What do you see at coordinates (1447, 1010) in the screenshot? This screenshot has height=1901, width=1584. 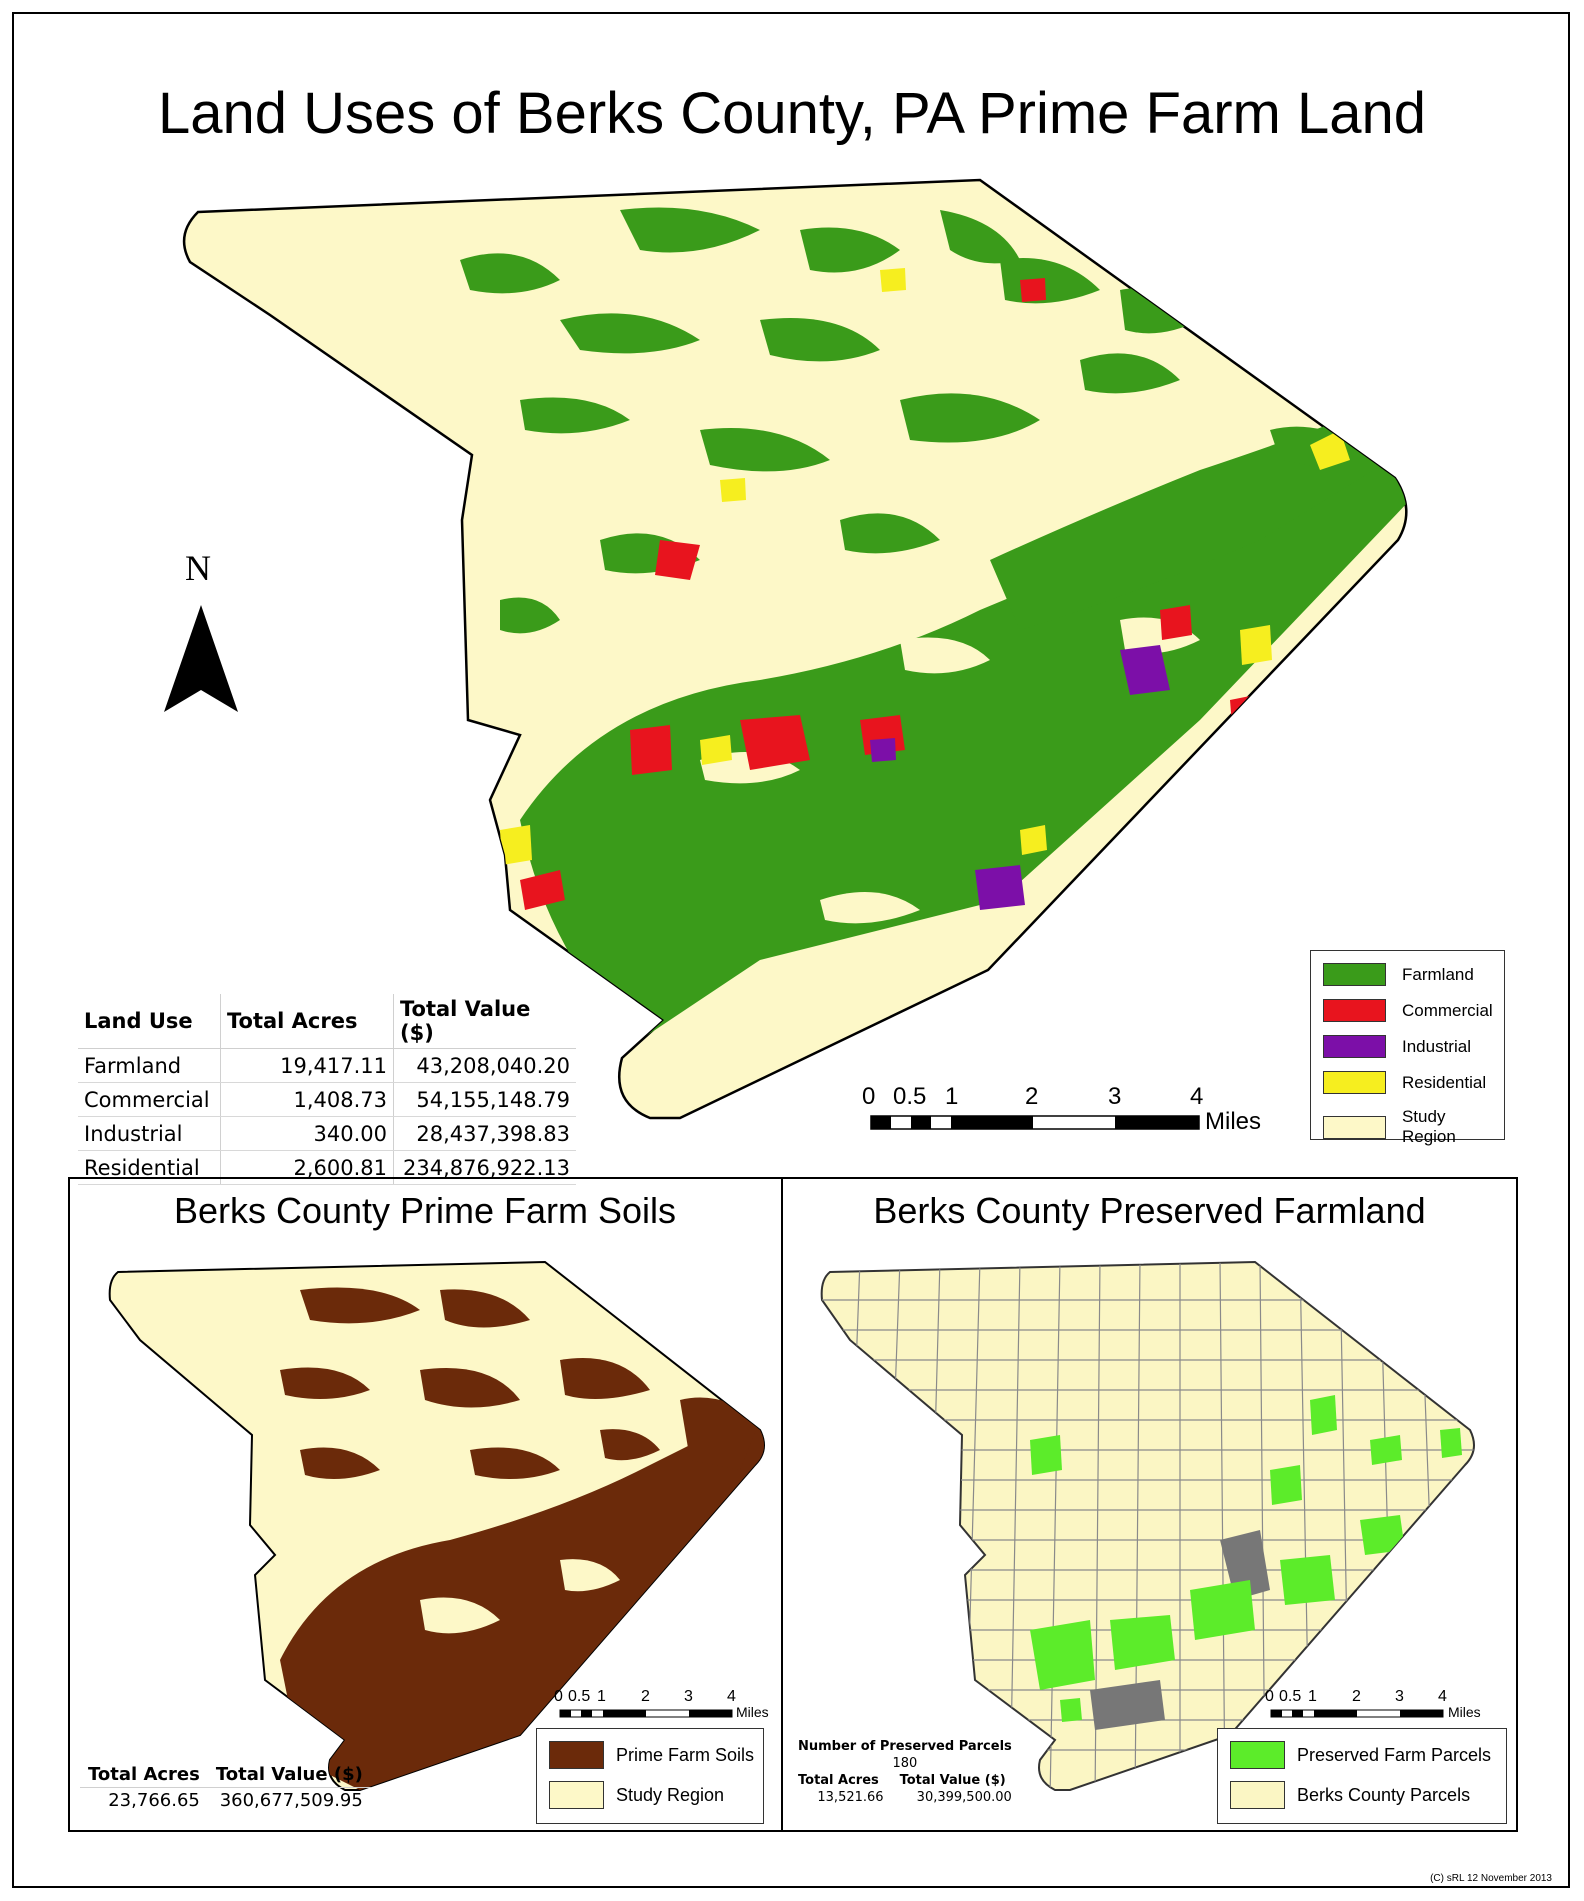 I see `legend-label: Commercial` at bounding box center [1447, 1010].